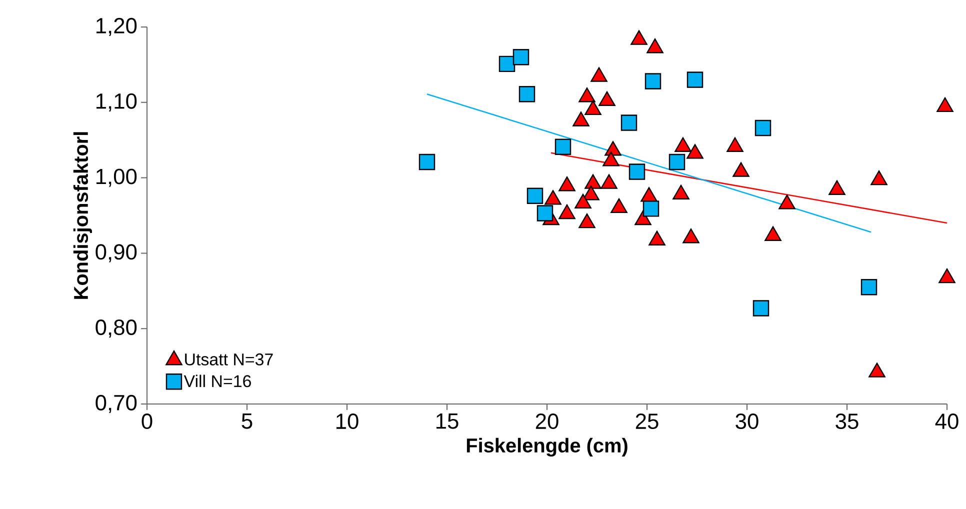  Describe the element at coordinates (116, 27) in the screenshot. I see `y-tick-label: 1,20` at that location.